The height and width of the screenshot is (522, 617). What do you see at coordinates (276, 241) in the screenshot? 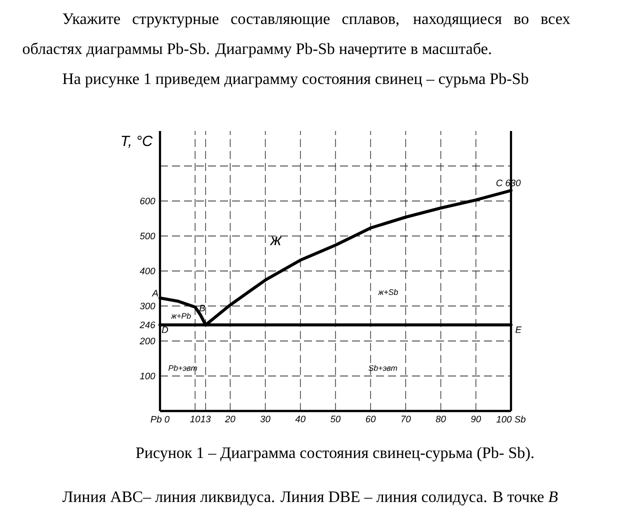
I see `annotation: ж` at bounding box center [276, 241].